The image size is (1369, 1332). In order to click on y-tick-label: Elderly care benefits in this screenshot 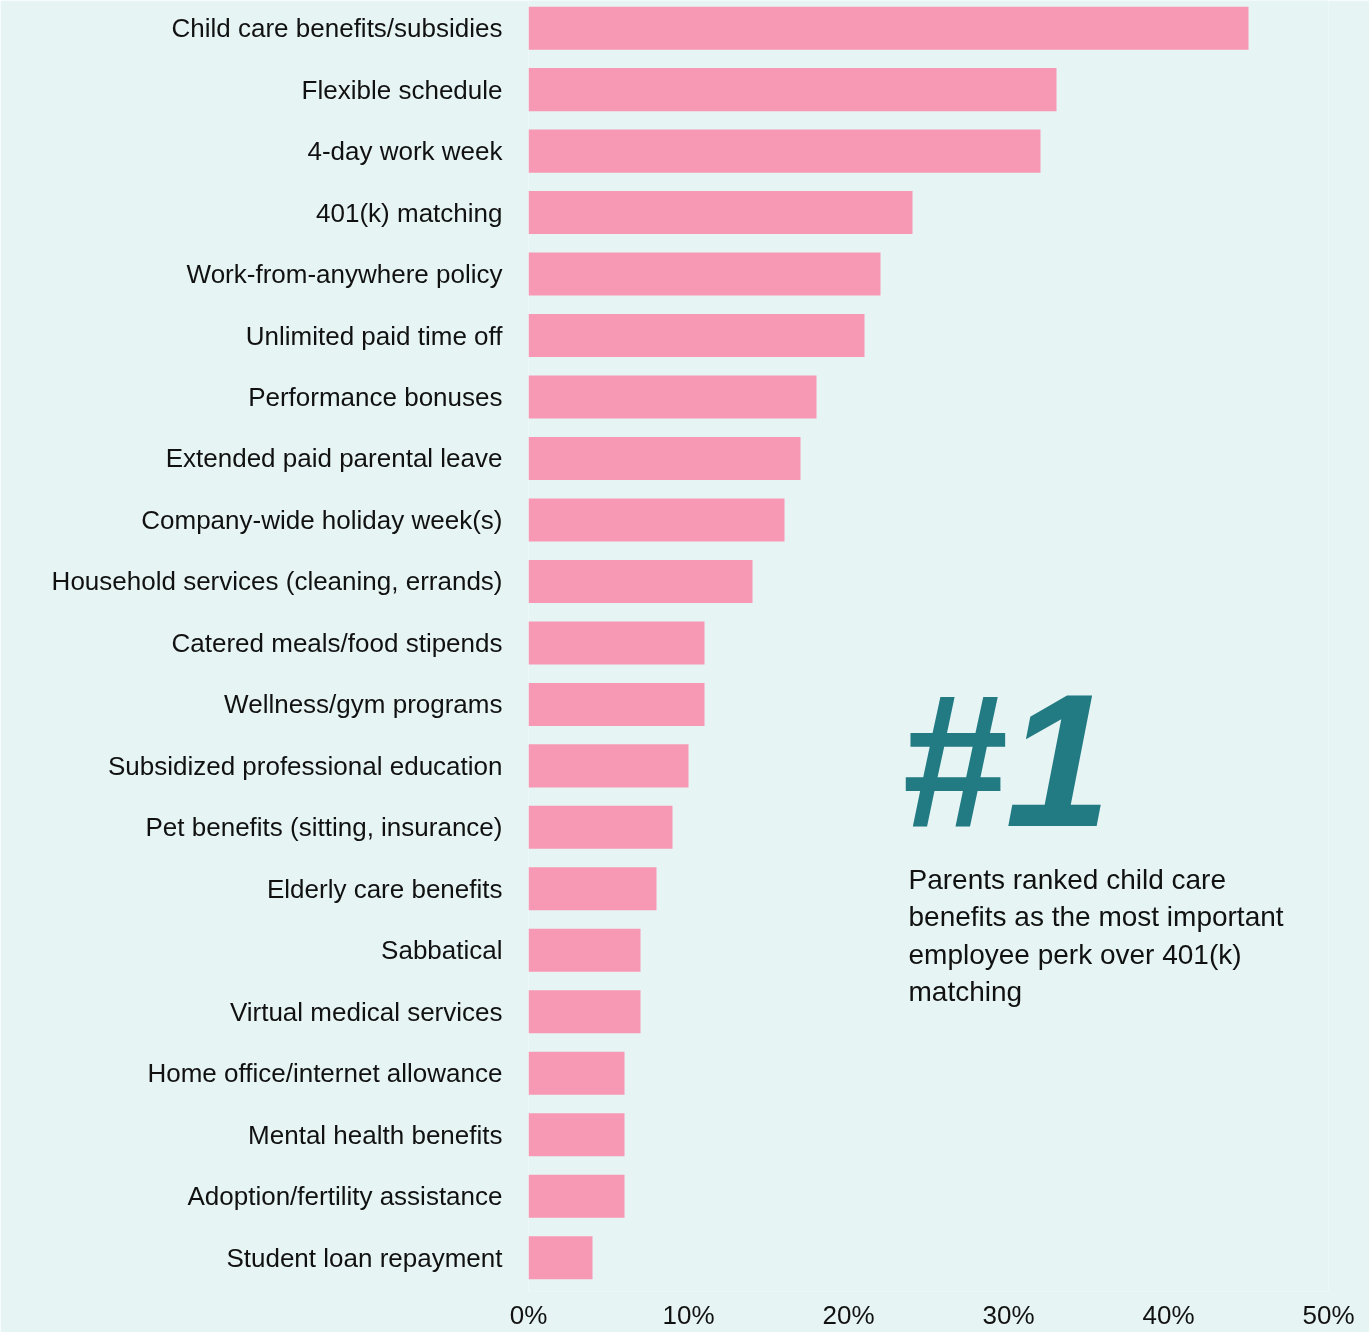, I will do `click(384, 888)`.